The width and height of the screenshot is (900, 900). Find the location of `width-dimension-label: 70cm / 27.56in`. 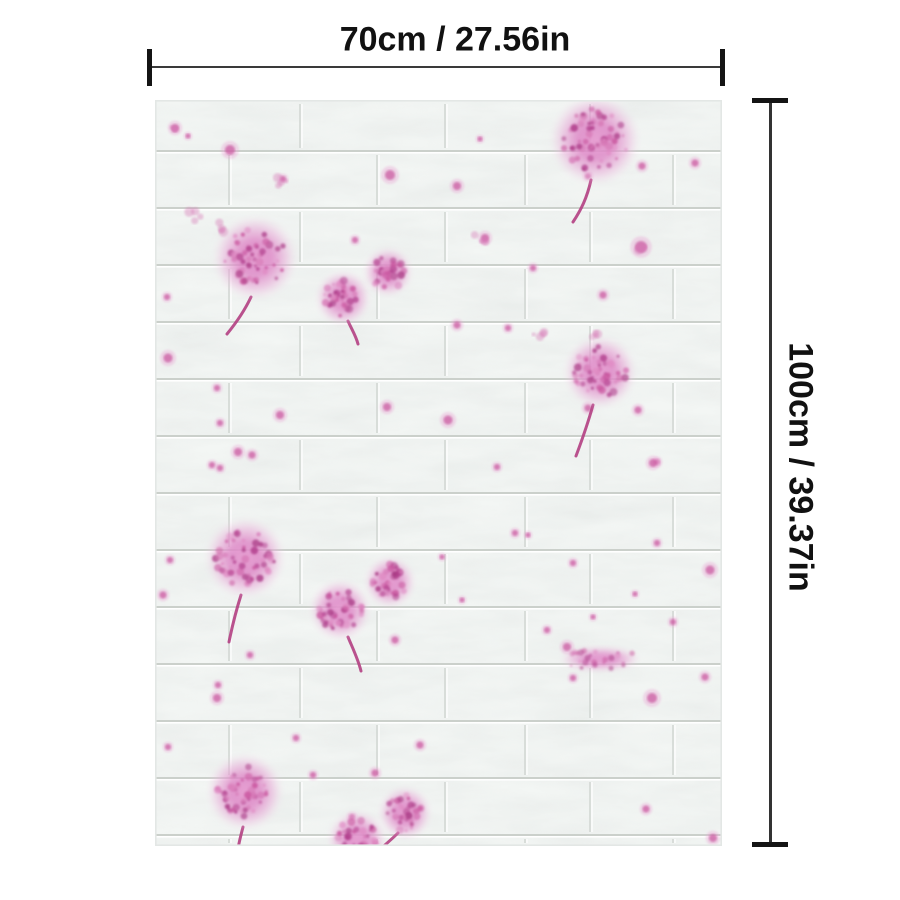

width-dimension-label: 70cm / 27.56in is located at coordinates (455, 39).